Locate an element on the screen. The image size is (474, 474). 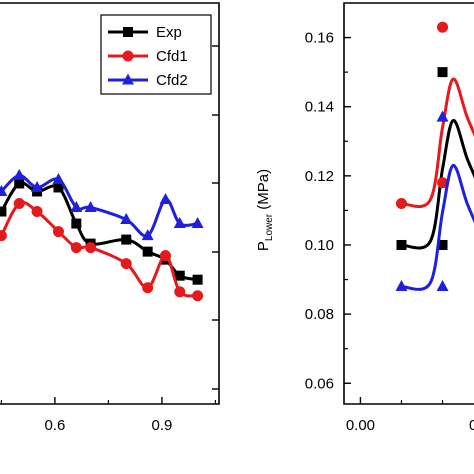
right-y-tick-label: 0.06 is located at coordinates (319, 383).